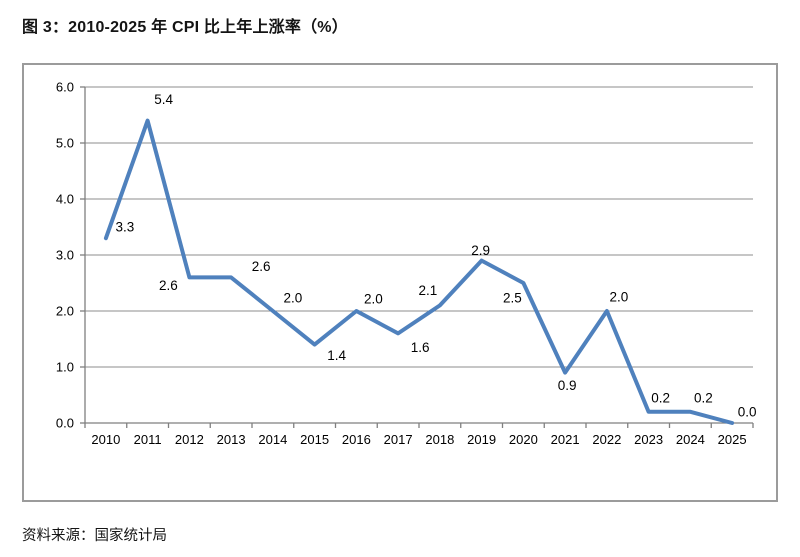 The image size is (800, 557). What do you see at coordinates (747, 412) in the screenshot?
I see `data-label: 0.0` at bounding box center [747, 412].